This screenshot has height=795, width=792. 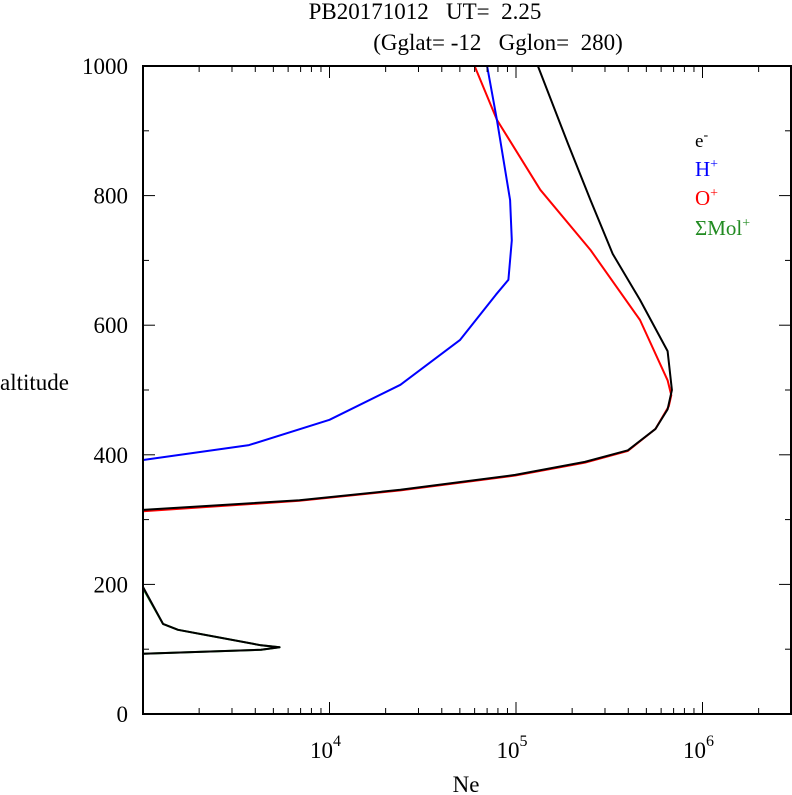 What do you see at coordinates (34, 382) in the screenshot?
I see `y-axis-label: altitude` at bounding box center [34, 382].